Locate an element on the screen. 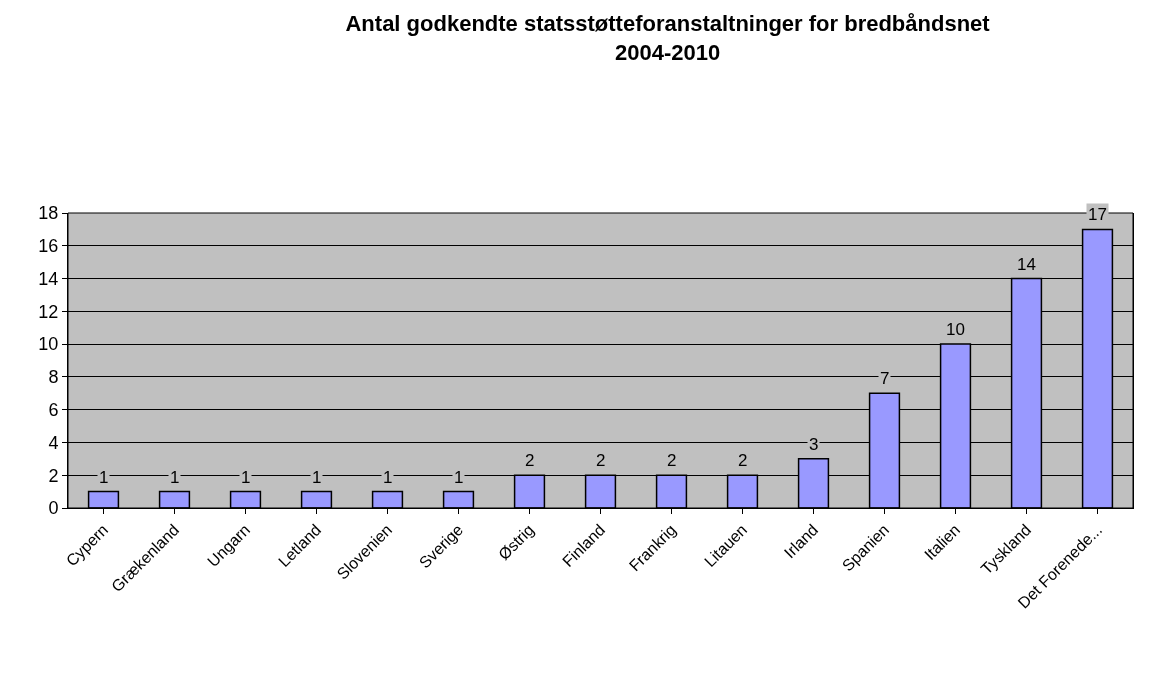 This screenshot has width=1151, height=692. y-tick-label: 10 is located at coordinates (48, 344).